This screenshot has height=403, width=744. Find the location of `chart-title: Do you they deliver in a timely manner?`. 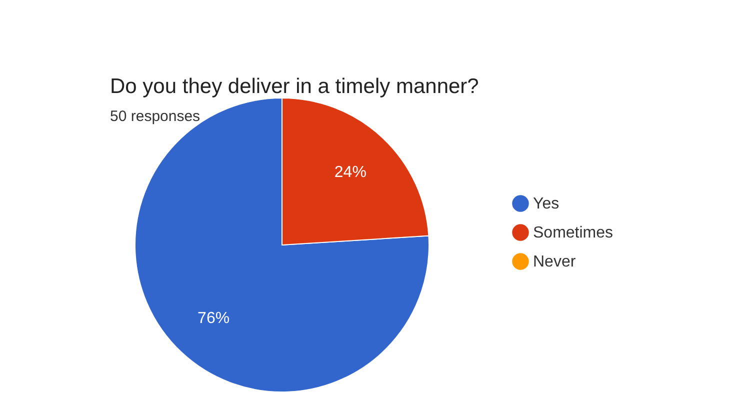

chart-title: Do you they deliver in a timely manner? is located at coordinates (294, 86).